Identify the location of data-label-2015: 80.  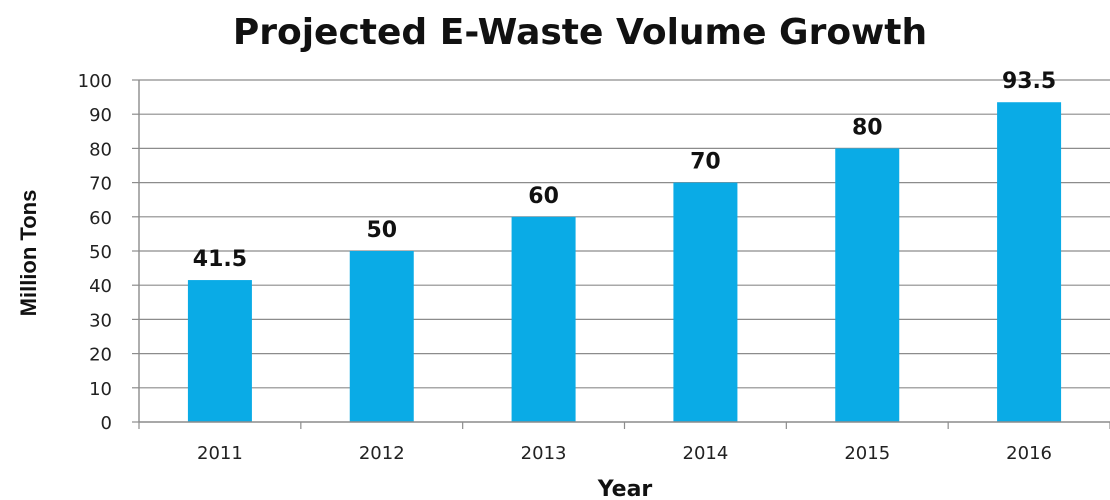
(867, 127).